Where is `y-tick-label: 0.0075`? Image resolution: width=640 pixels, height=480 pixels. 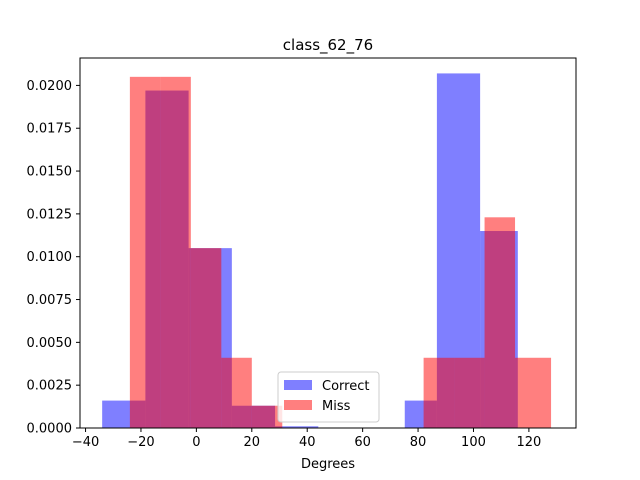 y-tick-label: 0.0075 is located at coordinates (50, 300).